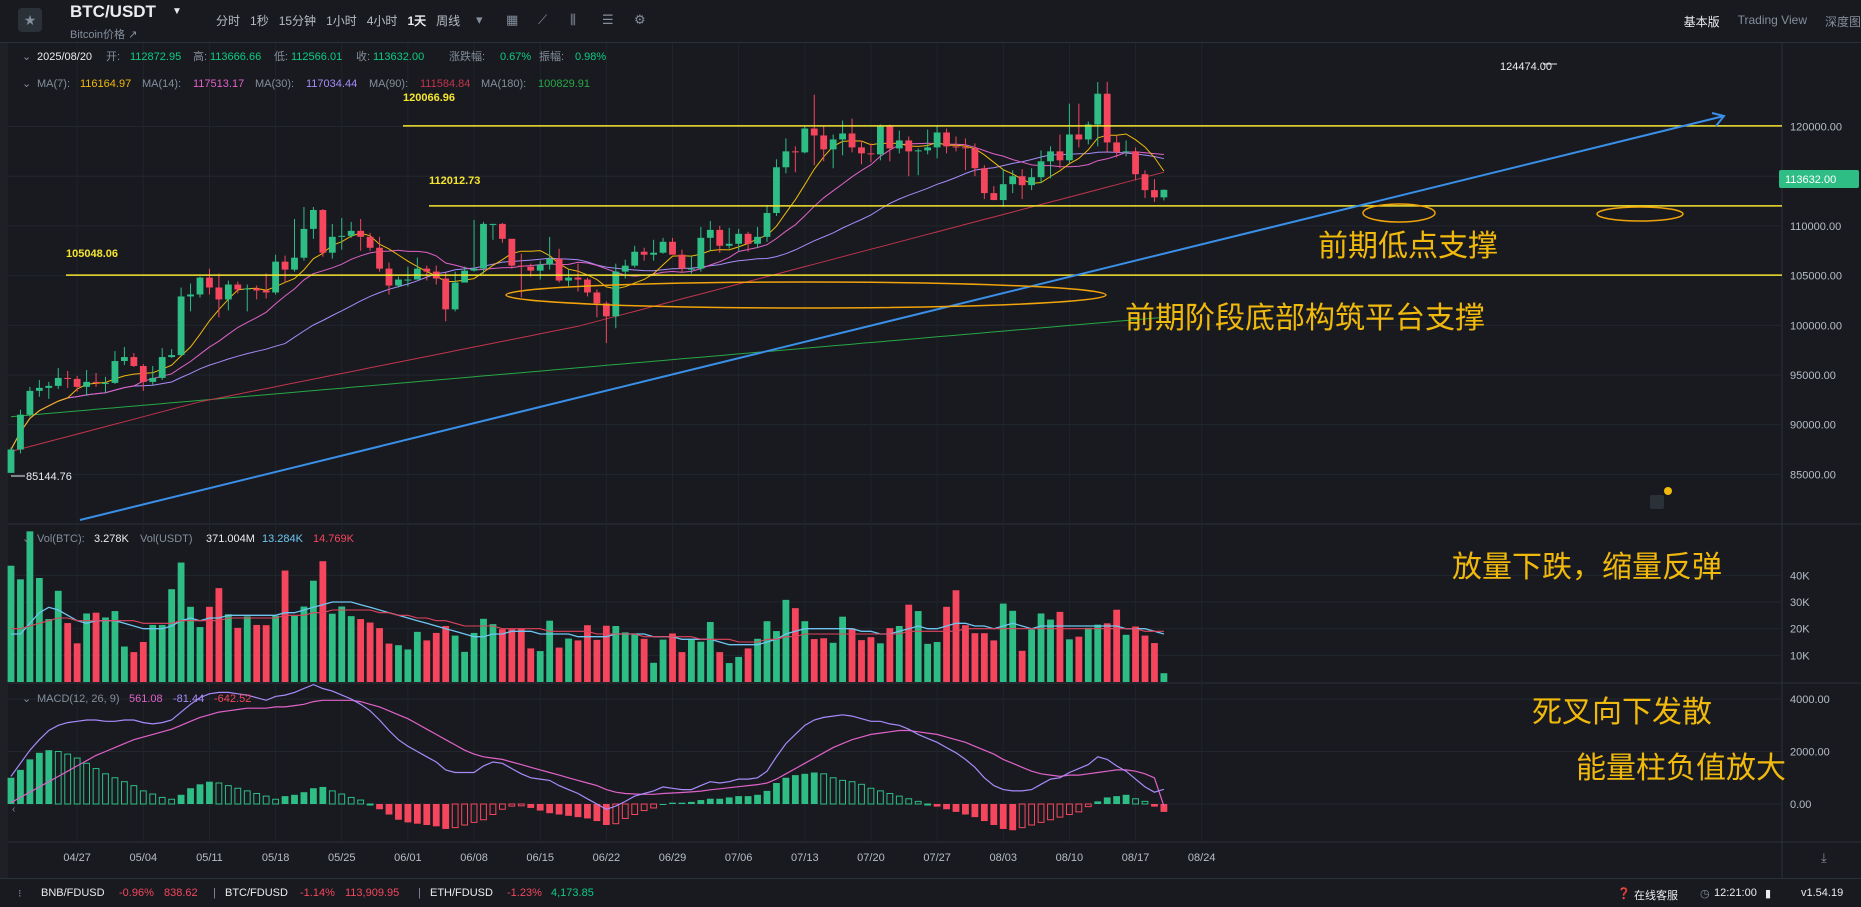 The height and width of the screenshot is (907, 1861). Describe the element at coordinates (673, 858) in the screenshot. I see `date-tick-label: 06/29` at that location.